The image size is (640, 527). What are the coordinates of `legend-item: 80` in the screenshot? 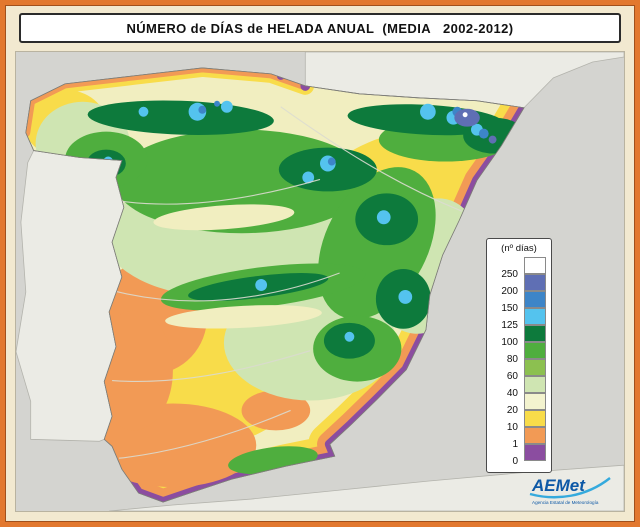 It's located at (519, 353).